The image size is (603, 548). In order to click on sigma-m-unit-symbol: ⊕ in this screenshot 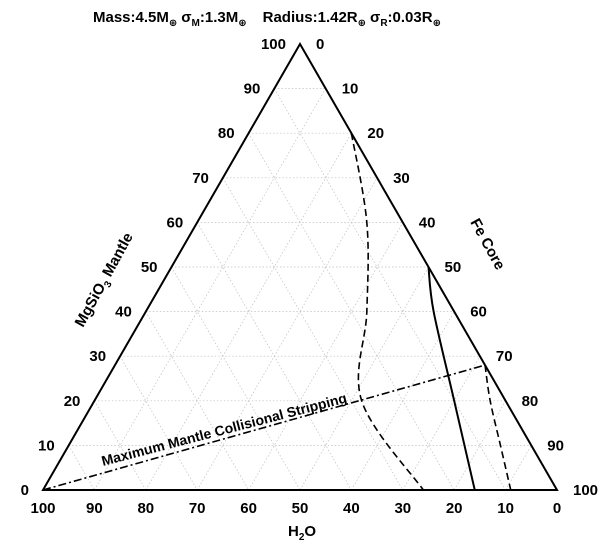, I will do `click(242, 23)`.